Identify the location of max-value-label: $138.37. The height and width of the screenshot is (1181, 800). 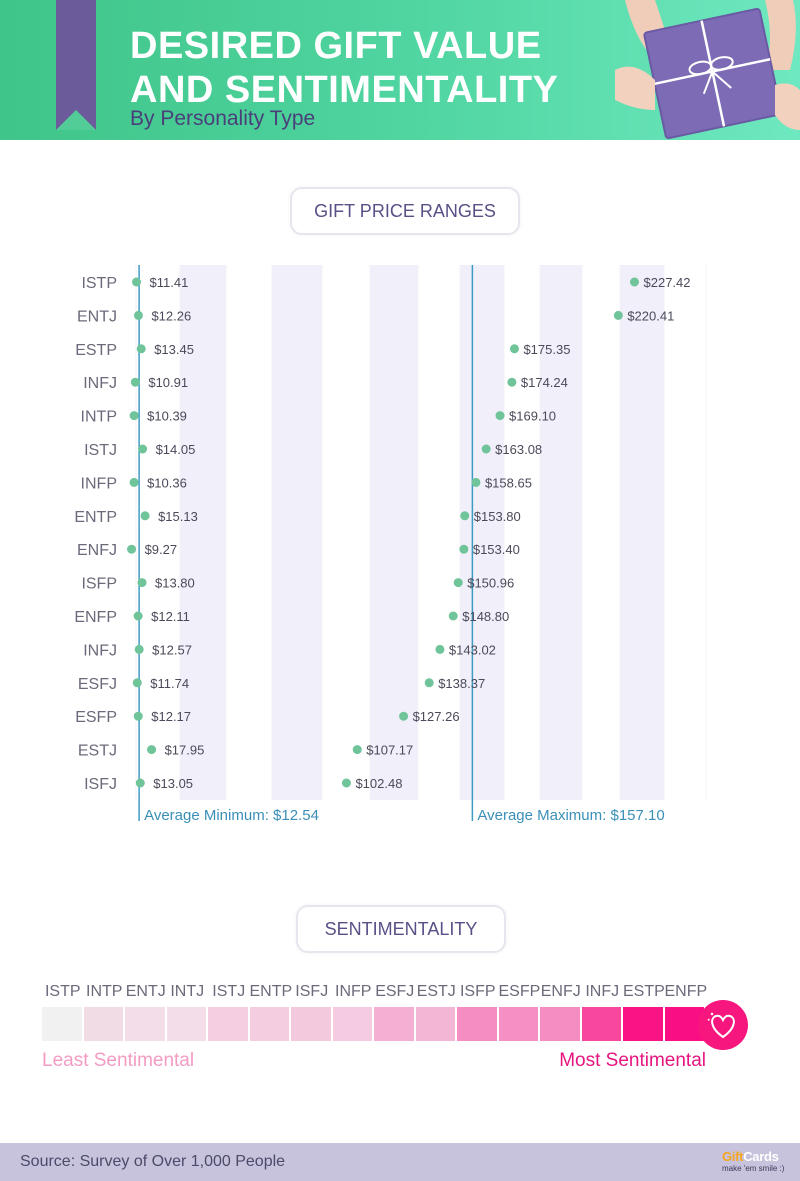
(461, 683).